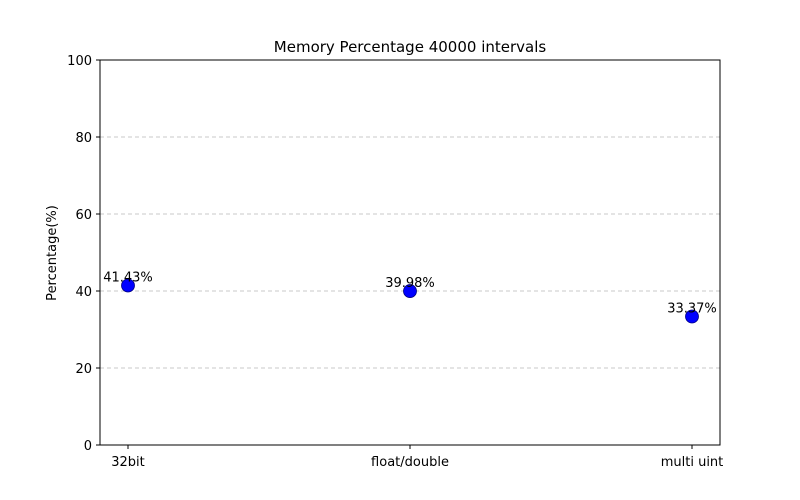 This screenshot has width=800, height=500. Describe the element at coordinates (692, 462) in the screenshot. I see `x-tick-label: multi uint` at that location.